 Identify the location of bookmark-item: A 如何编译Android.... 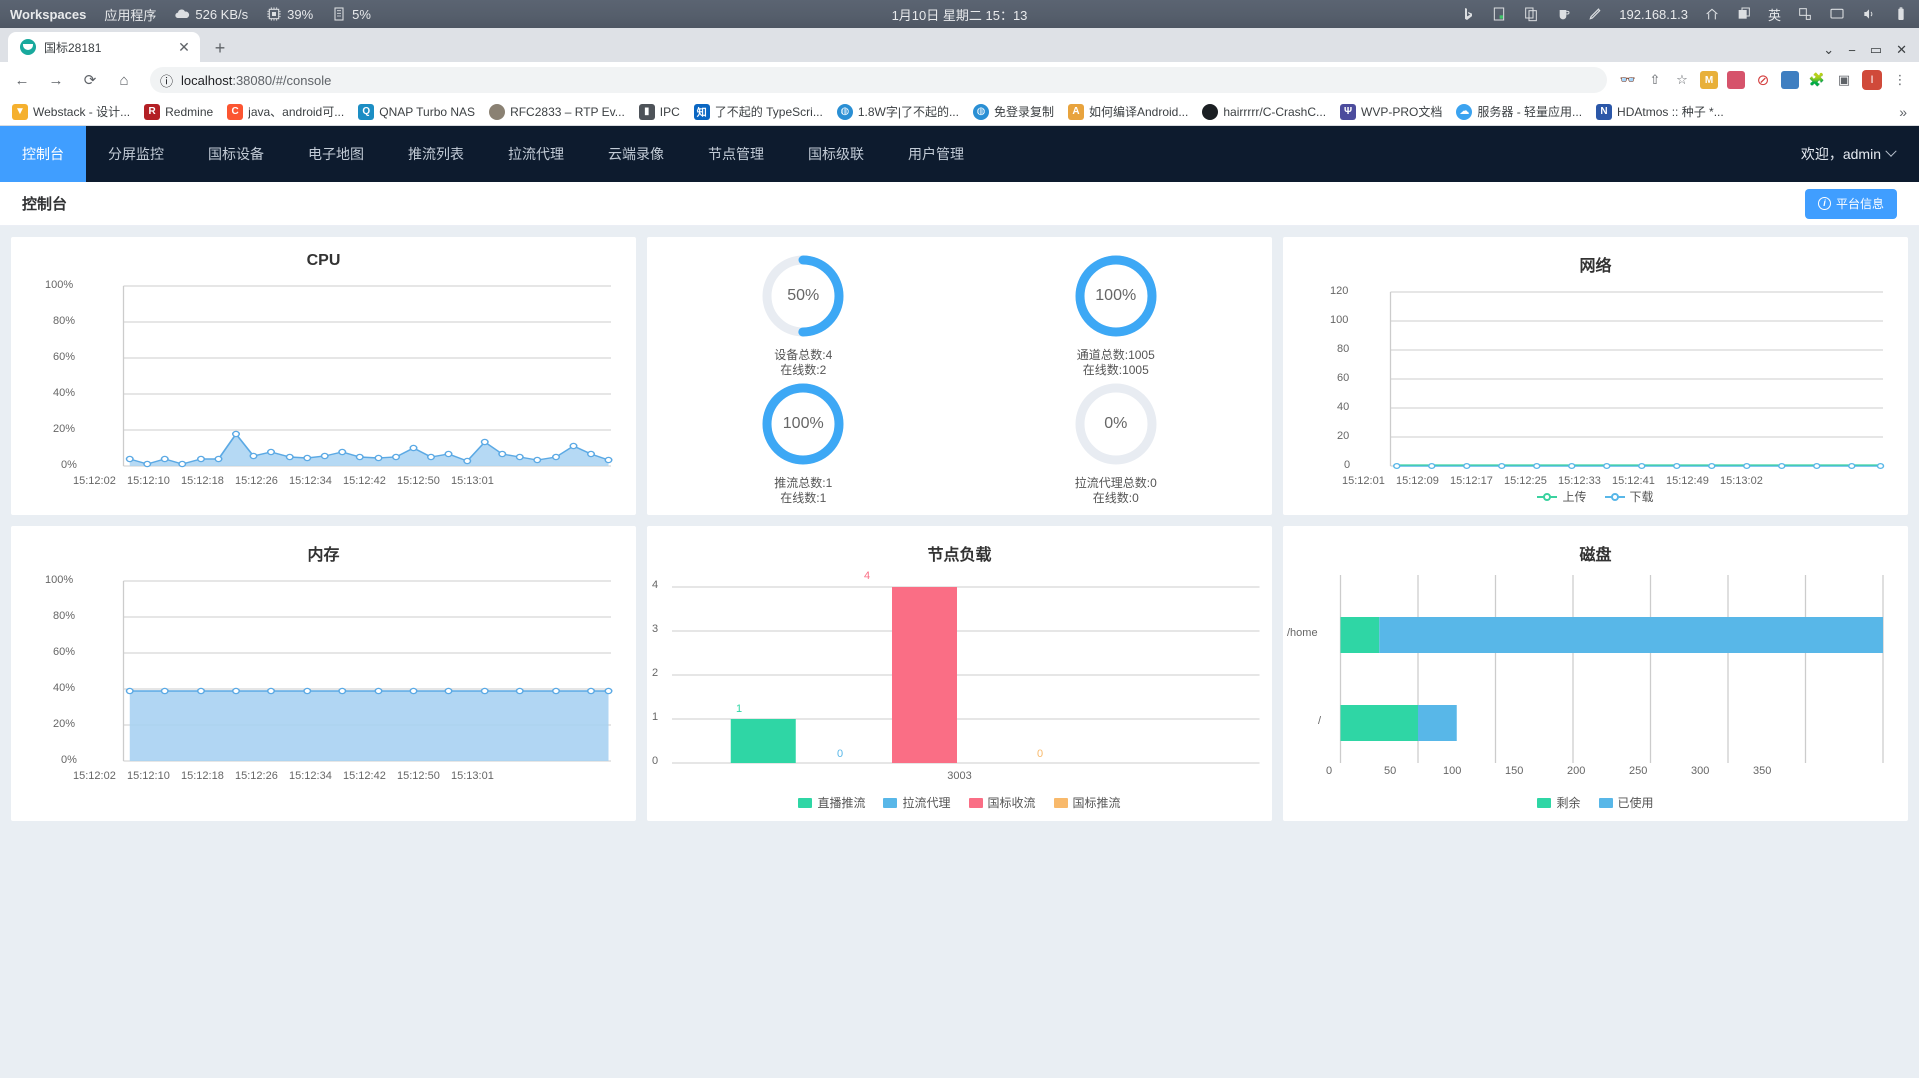
(1128, 111).